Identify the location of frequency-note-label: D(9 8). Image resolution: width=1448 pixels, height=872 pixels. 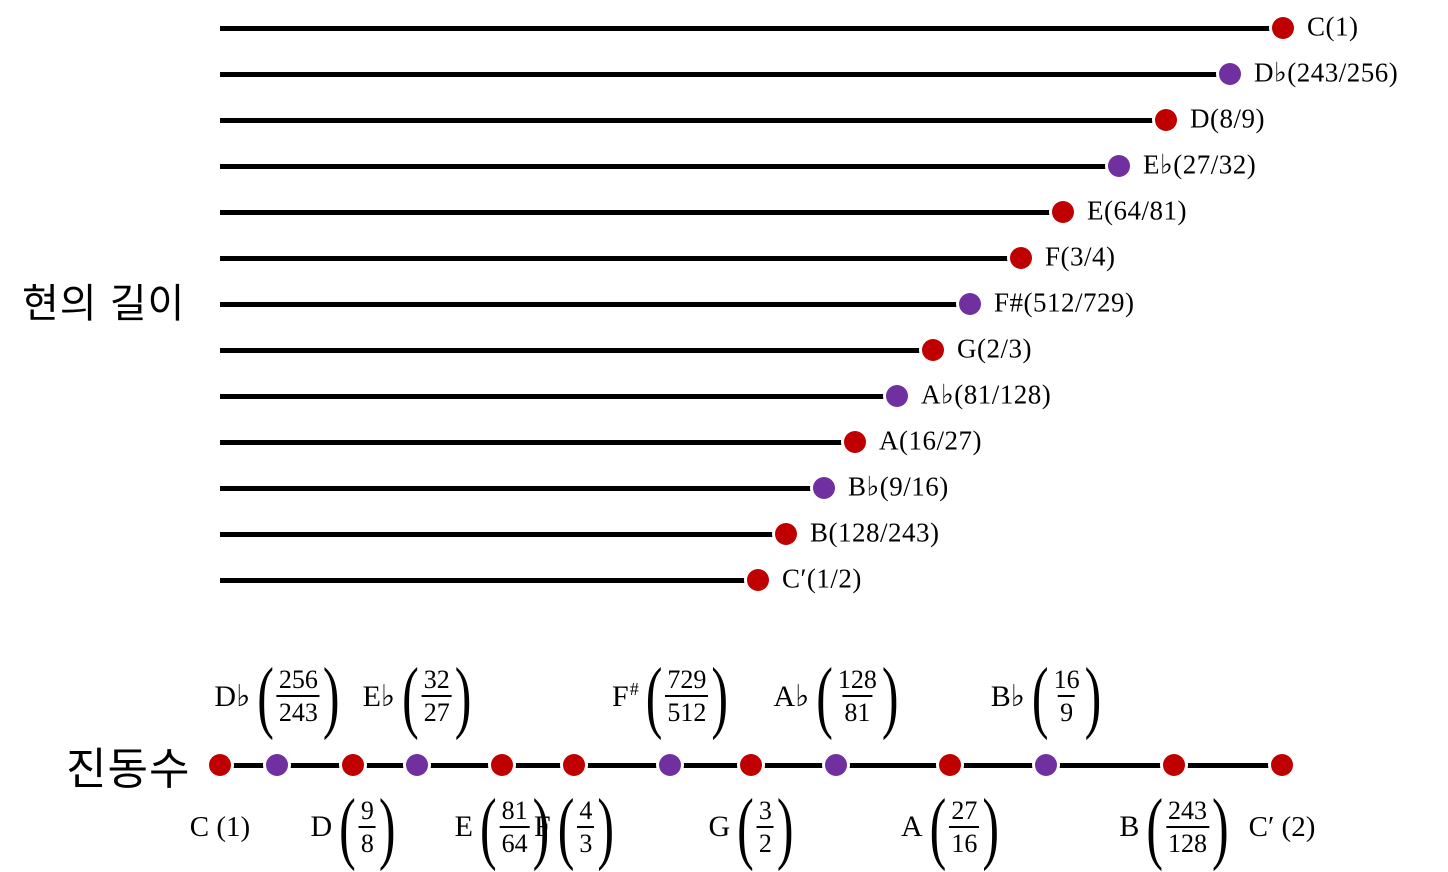
(353, 827).